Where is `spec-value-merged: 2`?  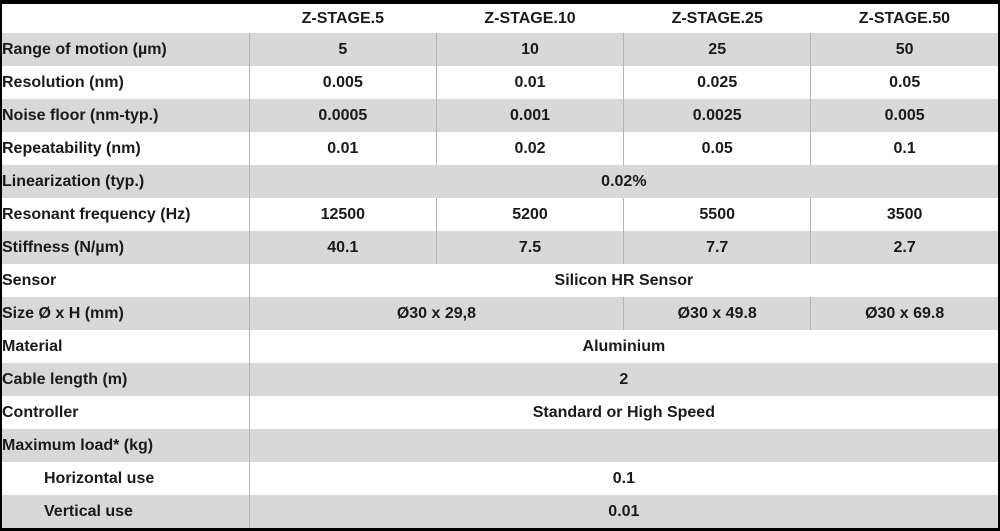 spec-value-merged: 2 is located at coordinates (623, 379).